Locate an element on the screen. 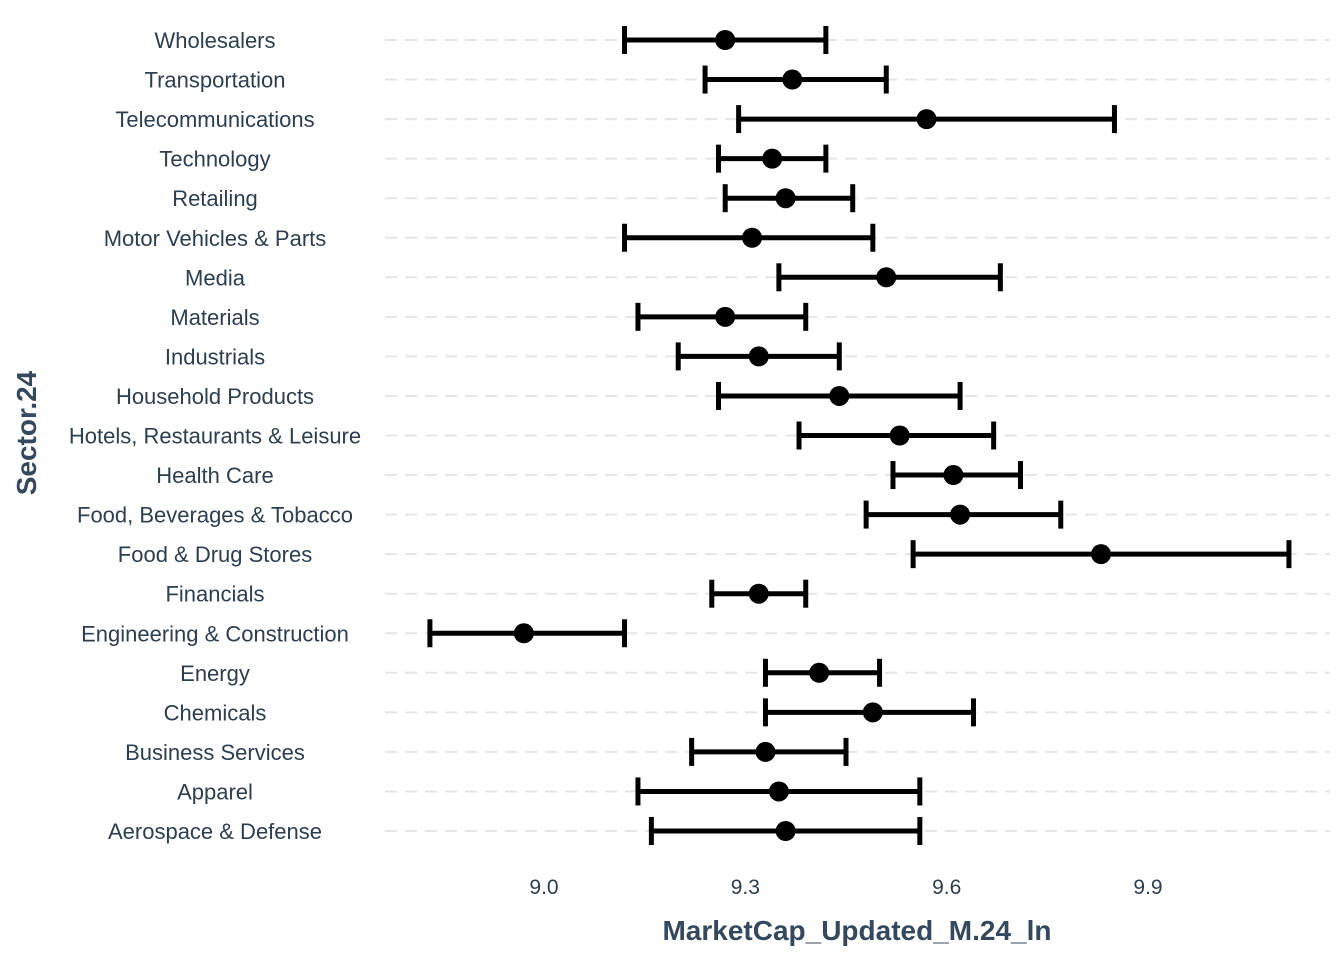  y-tick-label: Financials is located at coordinates (214, 594).